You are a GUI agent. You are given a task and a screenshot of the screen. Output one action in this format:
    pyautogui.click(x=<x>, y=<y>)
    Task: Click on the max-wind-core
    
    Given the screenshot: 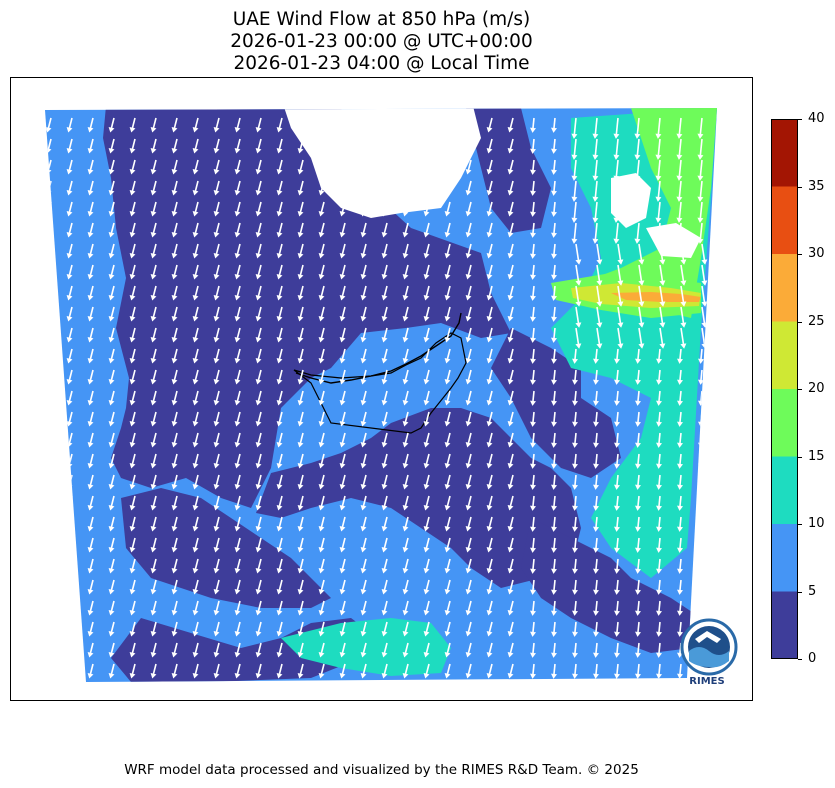 What is the action you would take?
    pyautogui.click(x=656, y=297)
    